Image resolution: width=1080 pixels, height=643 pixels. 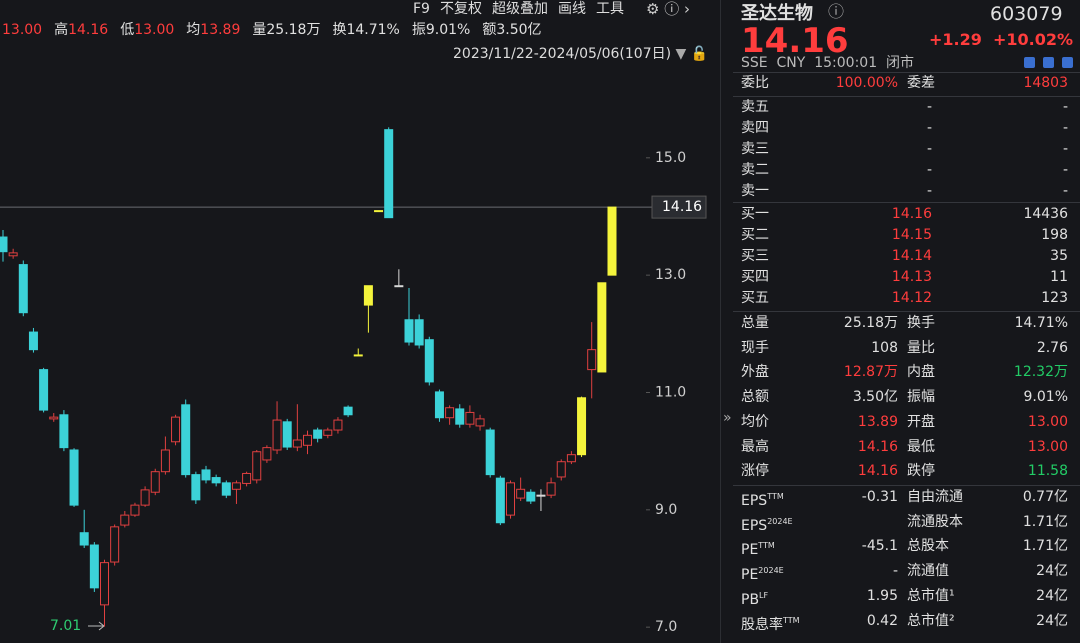 I want to click on fund-label: 自由流通, so click(x=935, y=497).